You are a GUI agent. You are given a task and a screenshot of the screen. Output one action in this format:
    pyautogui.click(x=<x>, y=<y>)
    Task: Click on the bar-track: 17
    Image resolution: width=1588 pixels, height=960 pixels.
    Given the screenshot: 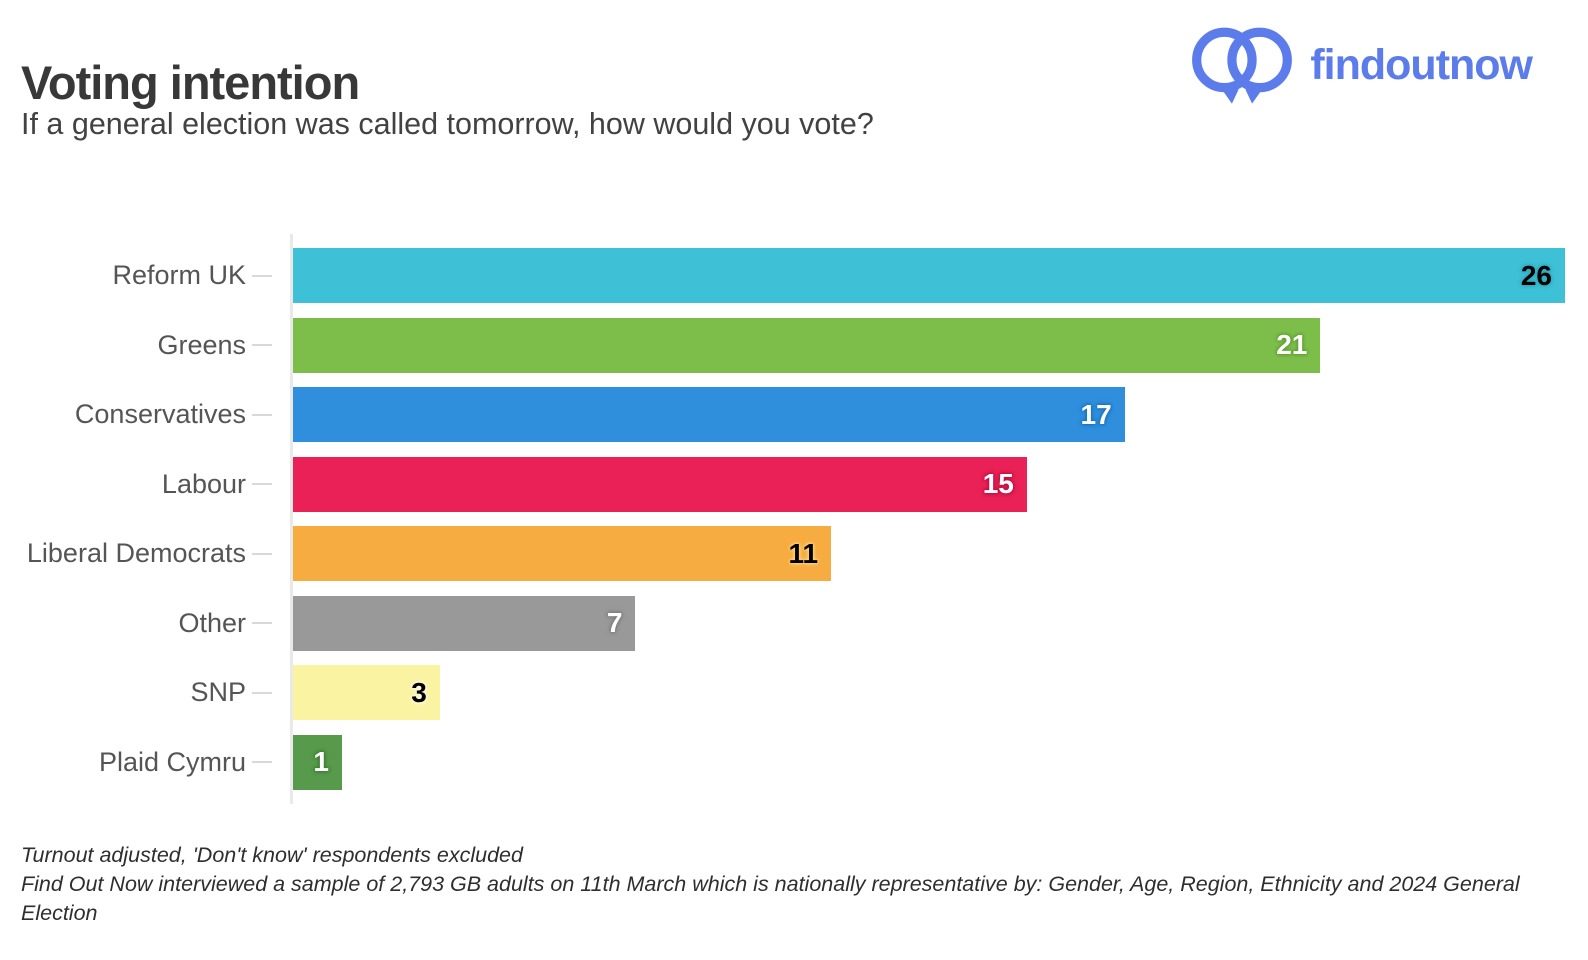 What is the action you would take?
    pyautogui.click(x=929, y=415)
    